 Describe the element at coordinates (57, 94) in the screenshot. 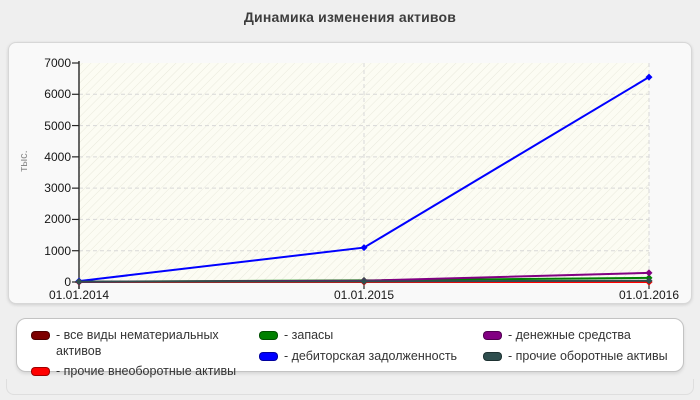

I see `y-tick-label: 6000` at that location.